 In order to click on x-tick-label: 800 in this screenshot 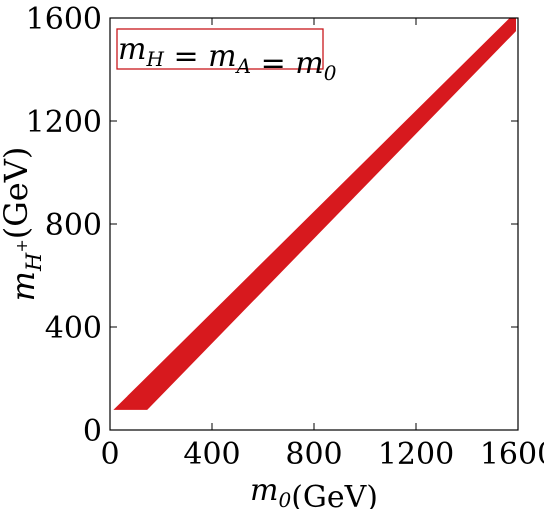, I will do `click(313, 454)`.